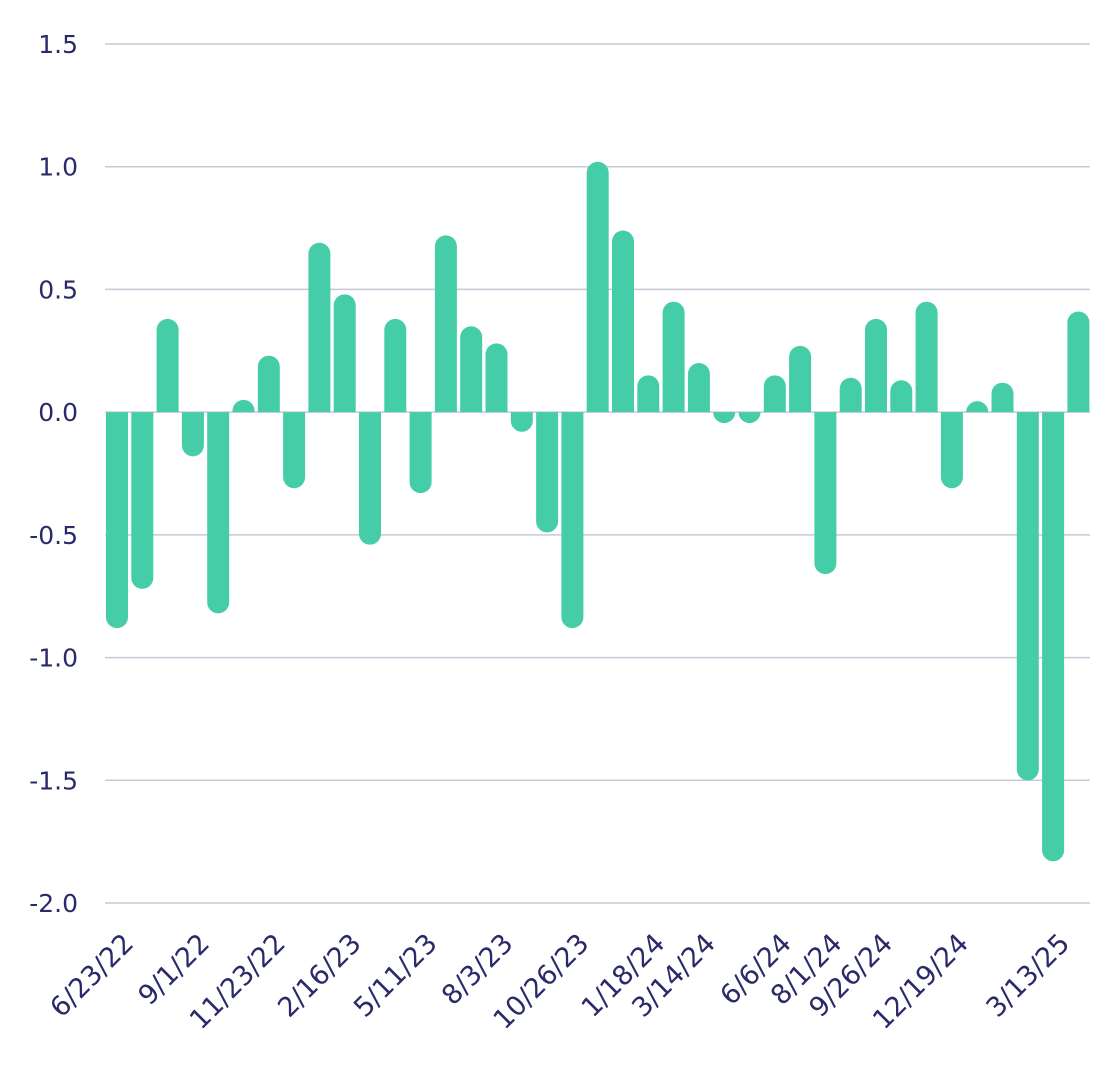 Image resolution: width=1120 pixels, height=1075 pixels. What do you see at coordinates (53, 535) in the screenshot?
I see `y-tick-label: -0.5` at bounding box center [53, 535].